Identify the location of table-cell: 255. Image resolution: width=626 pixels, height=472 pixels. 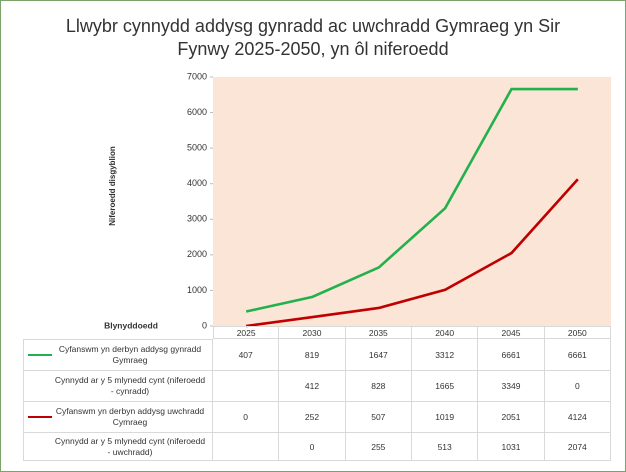
(378, 447).